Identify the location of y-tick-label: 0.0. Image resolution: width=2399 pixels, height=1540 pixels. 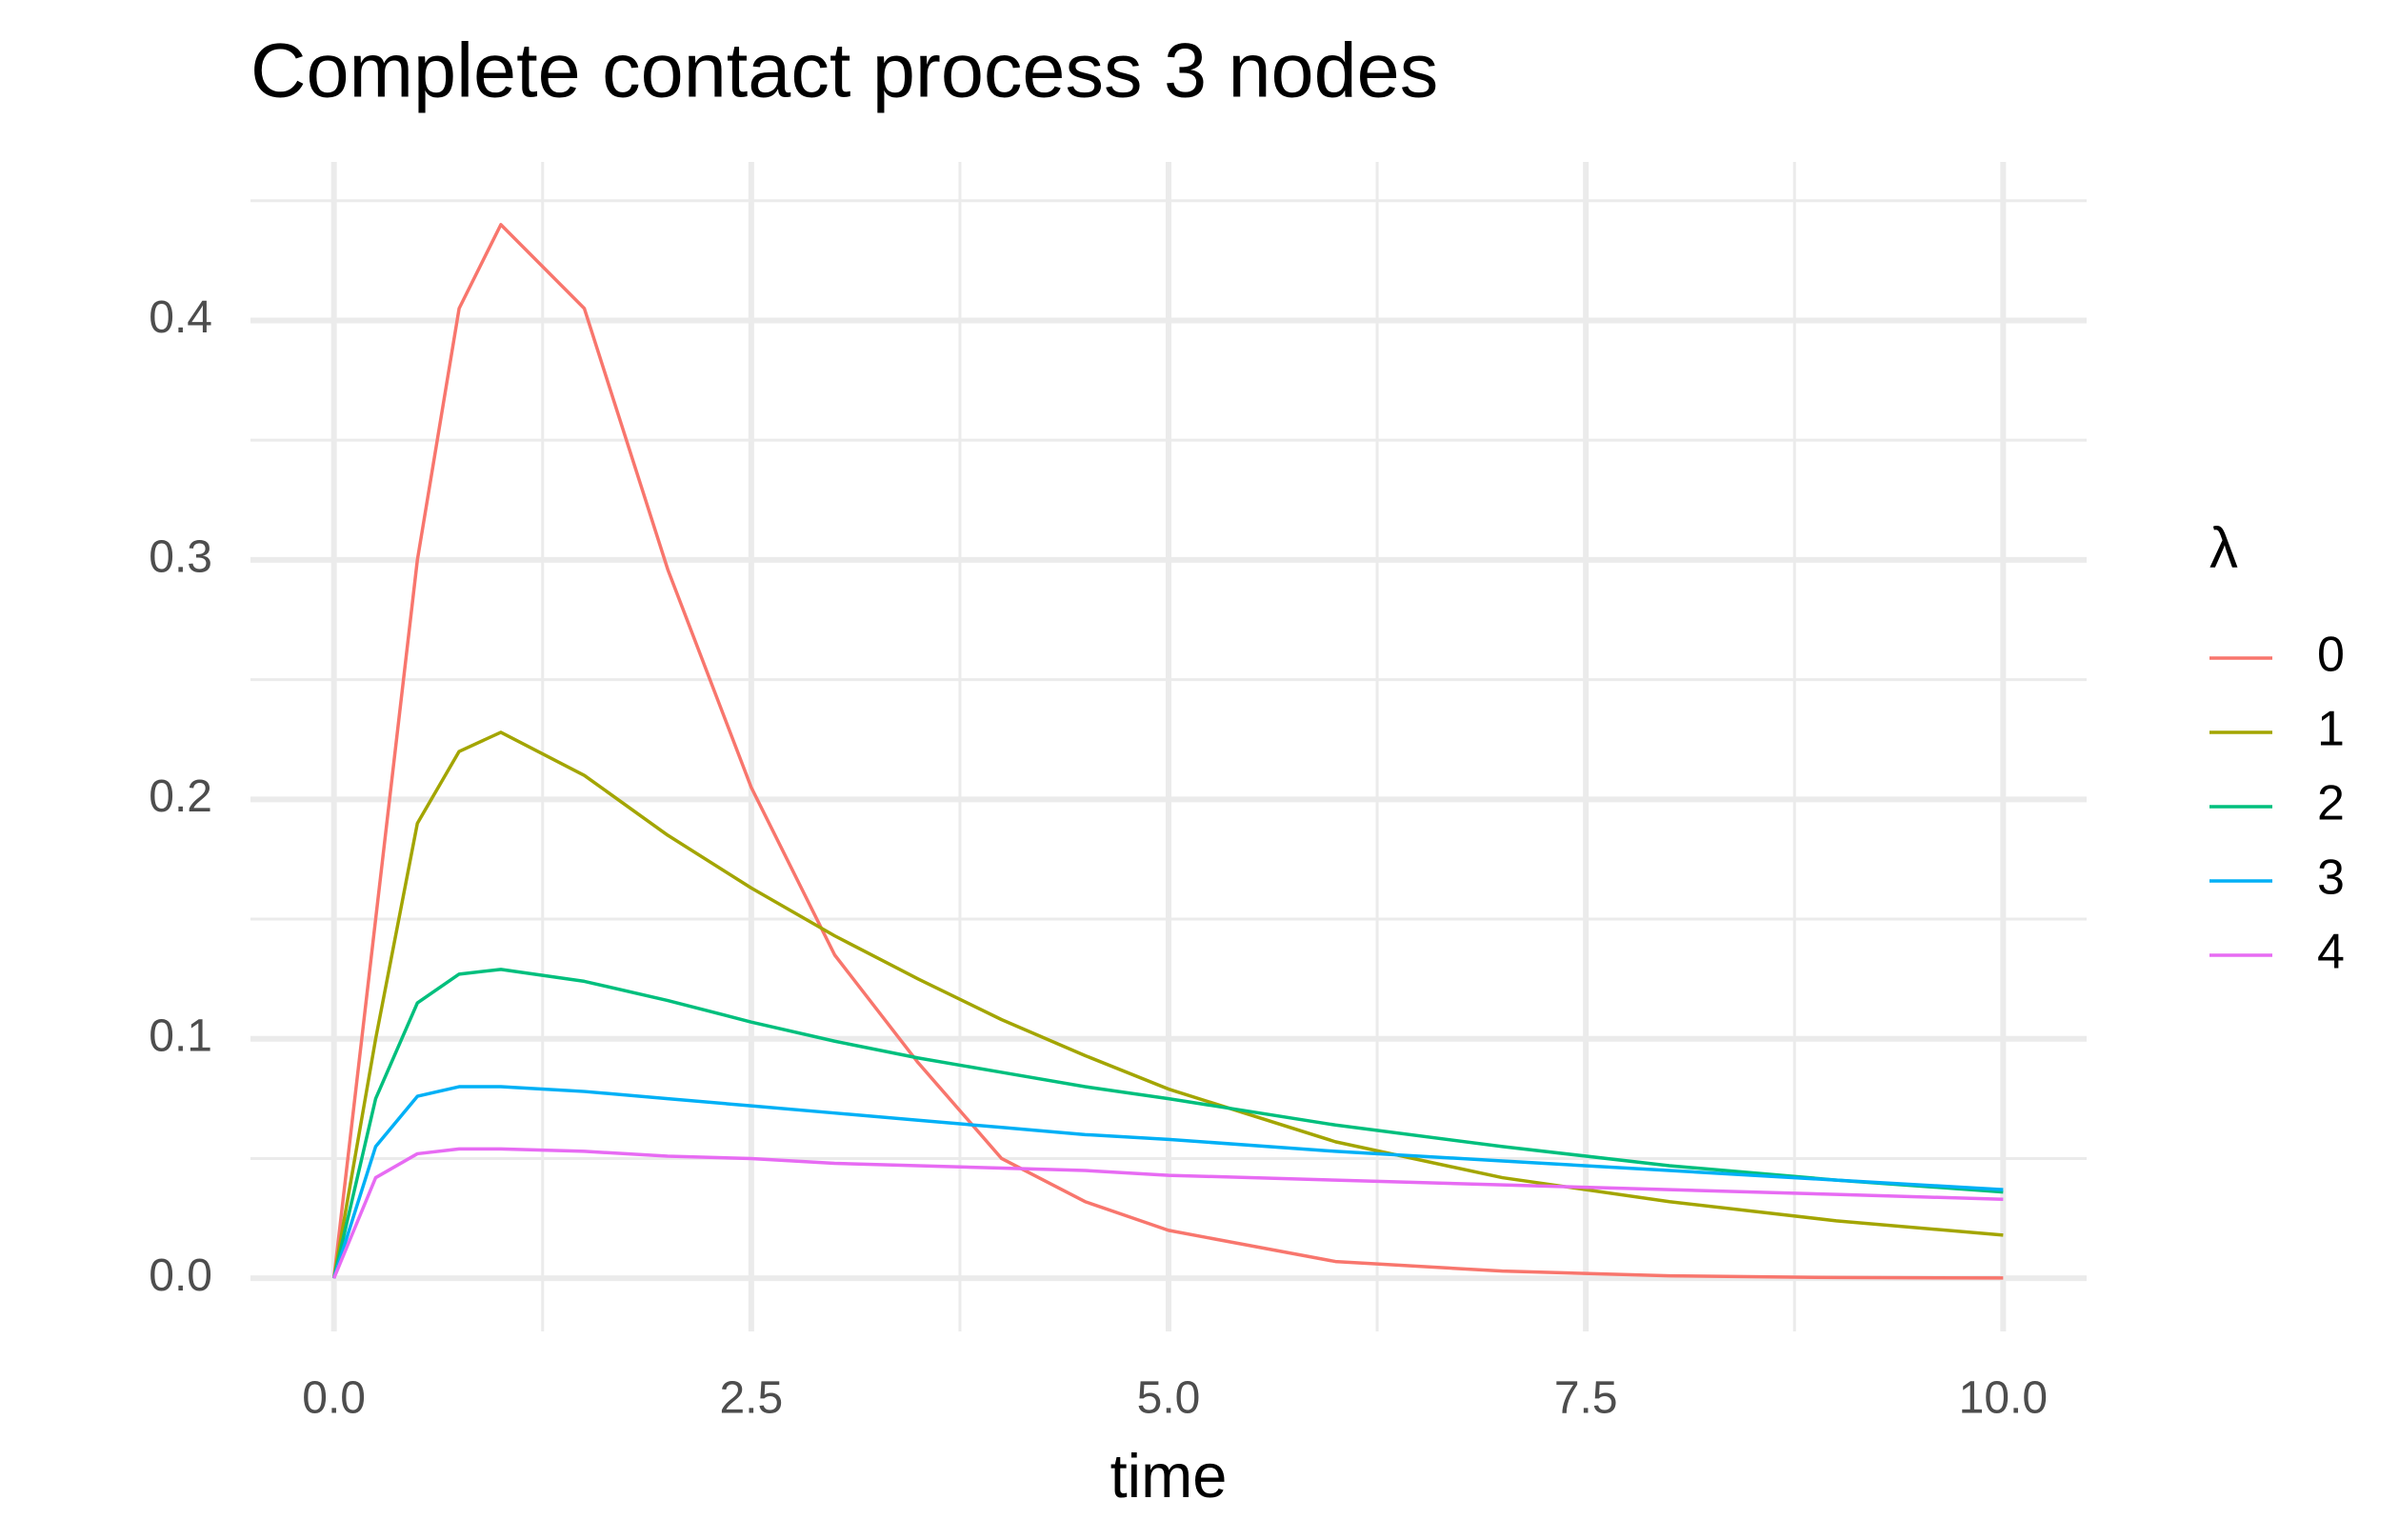
(180, 1275).